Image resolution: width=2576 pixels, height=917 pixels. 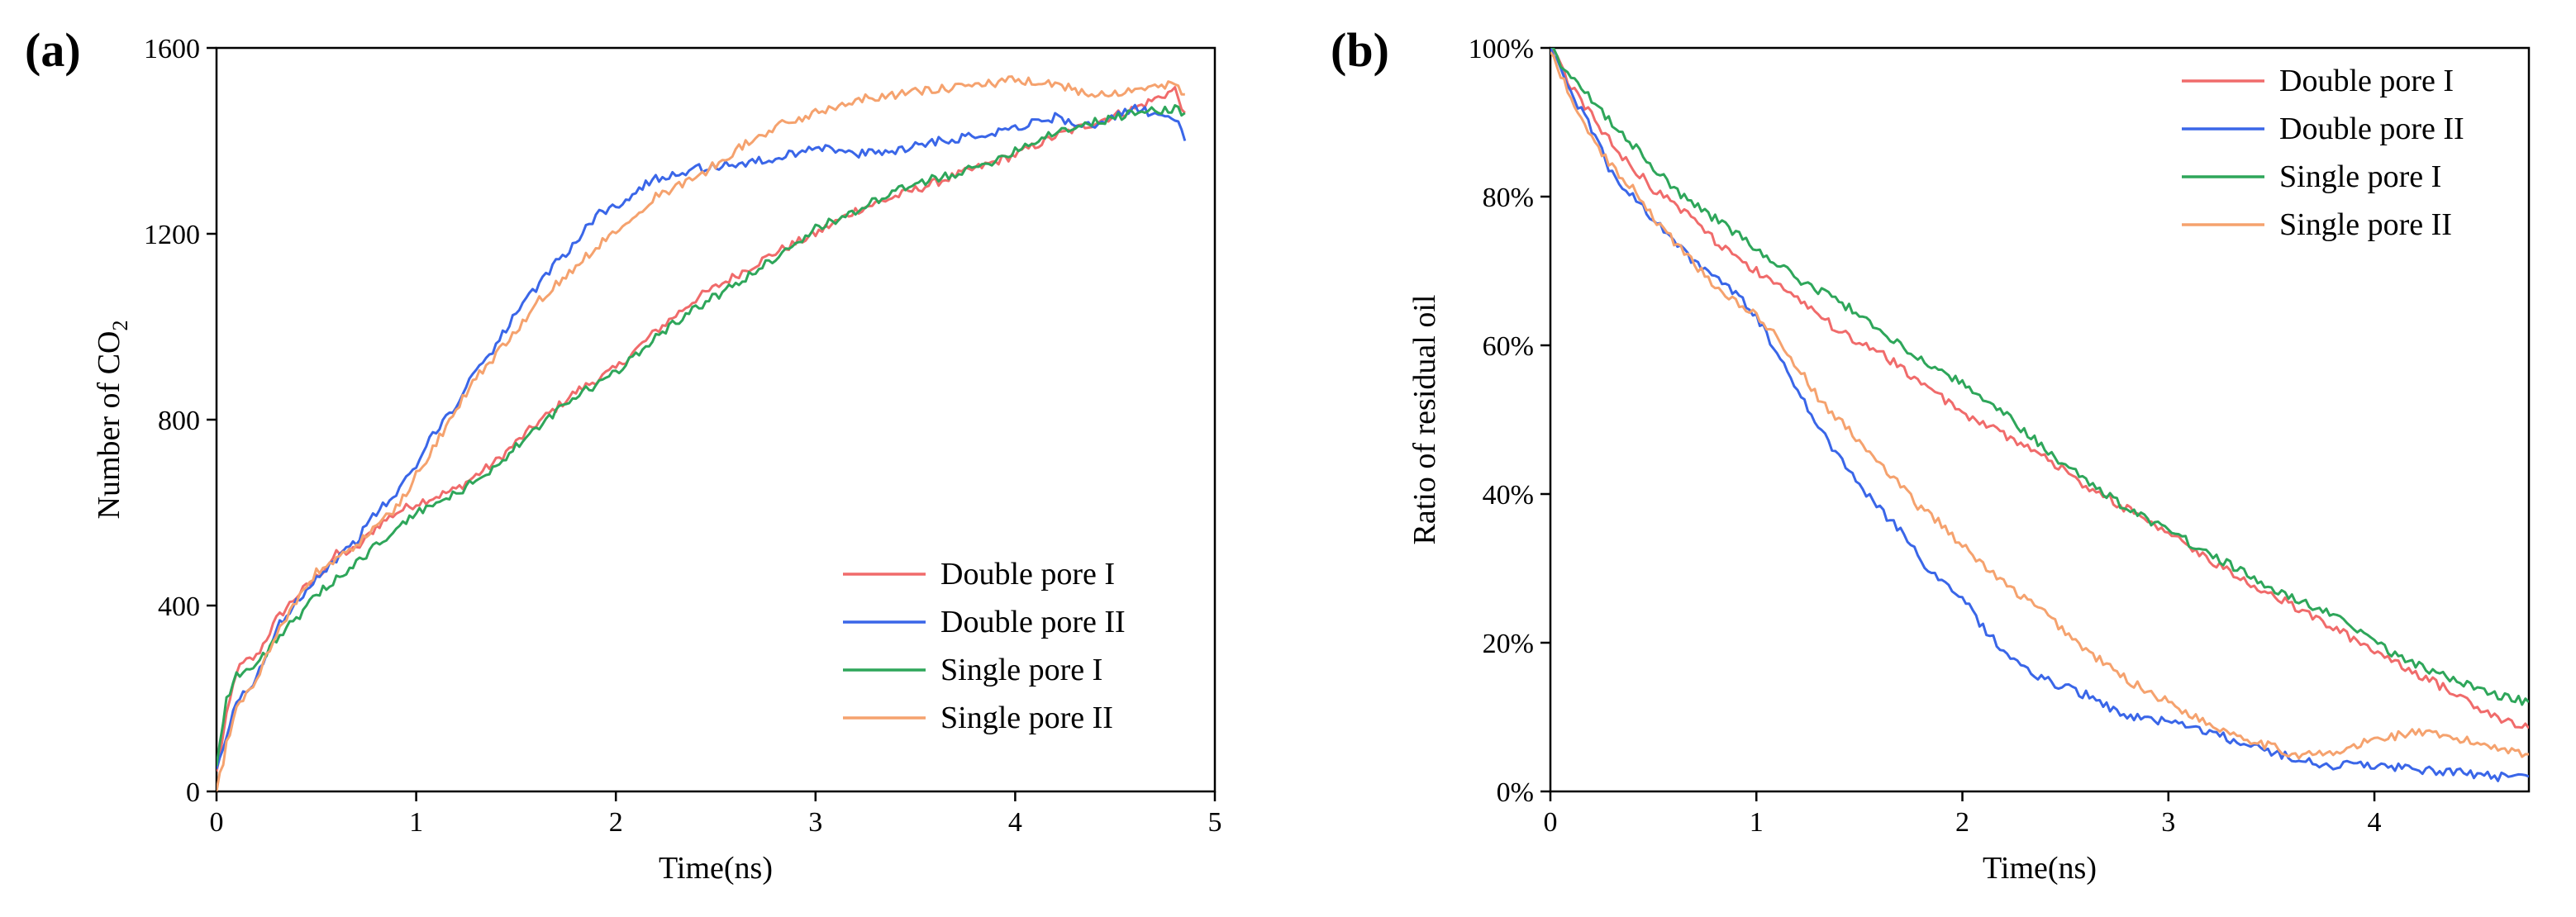 What do you see at coordinates (1508, 198) in the screenshot?
I see `y-tick-label: 80%` at bounding box center [1508, 198].